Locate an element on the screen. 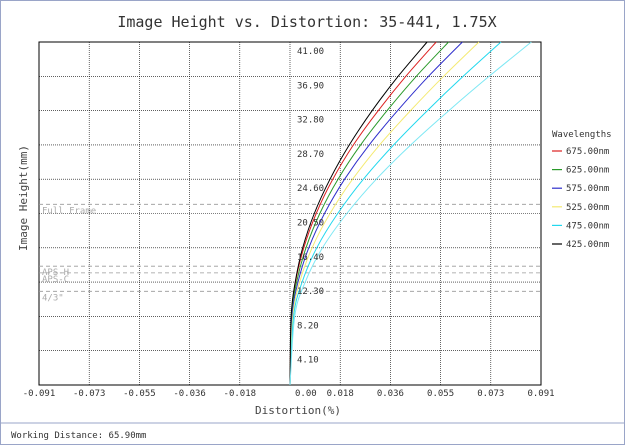  sensor-format-label: APS-C is located at coordinates (55, 280).